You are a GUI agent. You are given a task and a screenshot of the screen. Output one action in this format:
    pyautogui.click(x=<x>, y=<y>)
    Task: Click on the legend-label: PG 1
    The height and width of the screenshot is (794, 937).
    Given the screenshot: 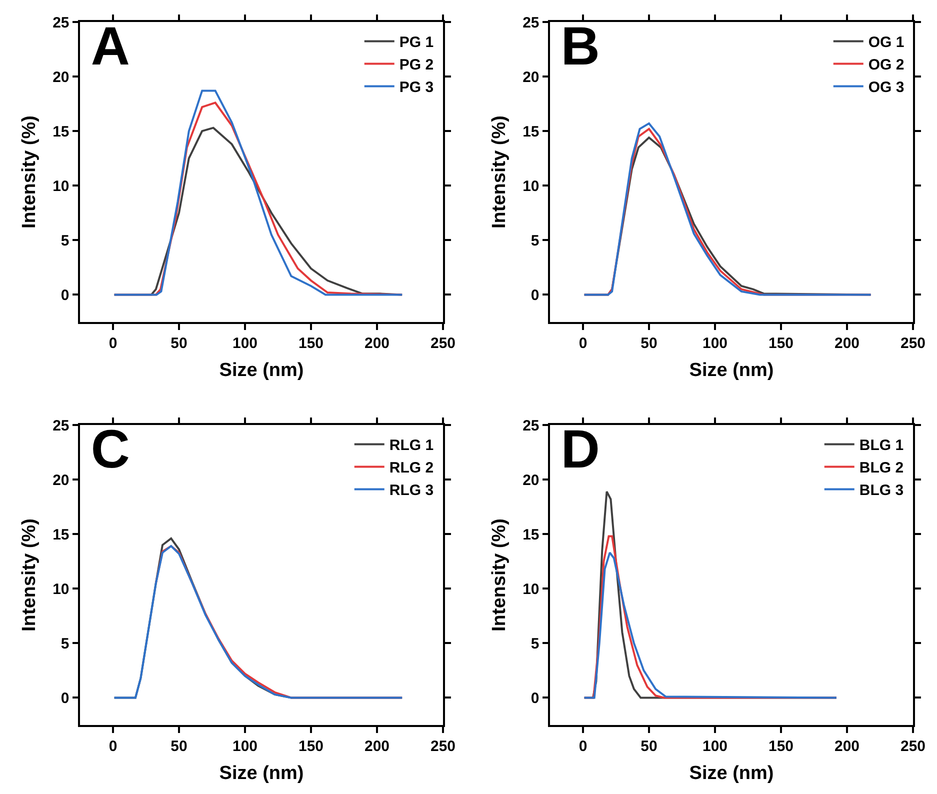 What is the action you would take?
    pyautogui.click(x=416, y=43)
    